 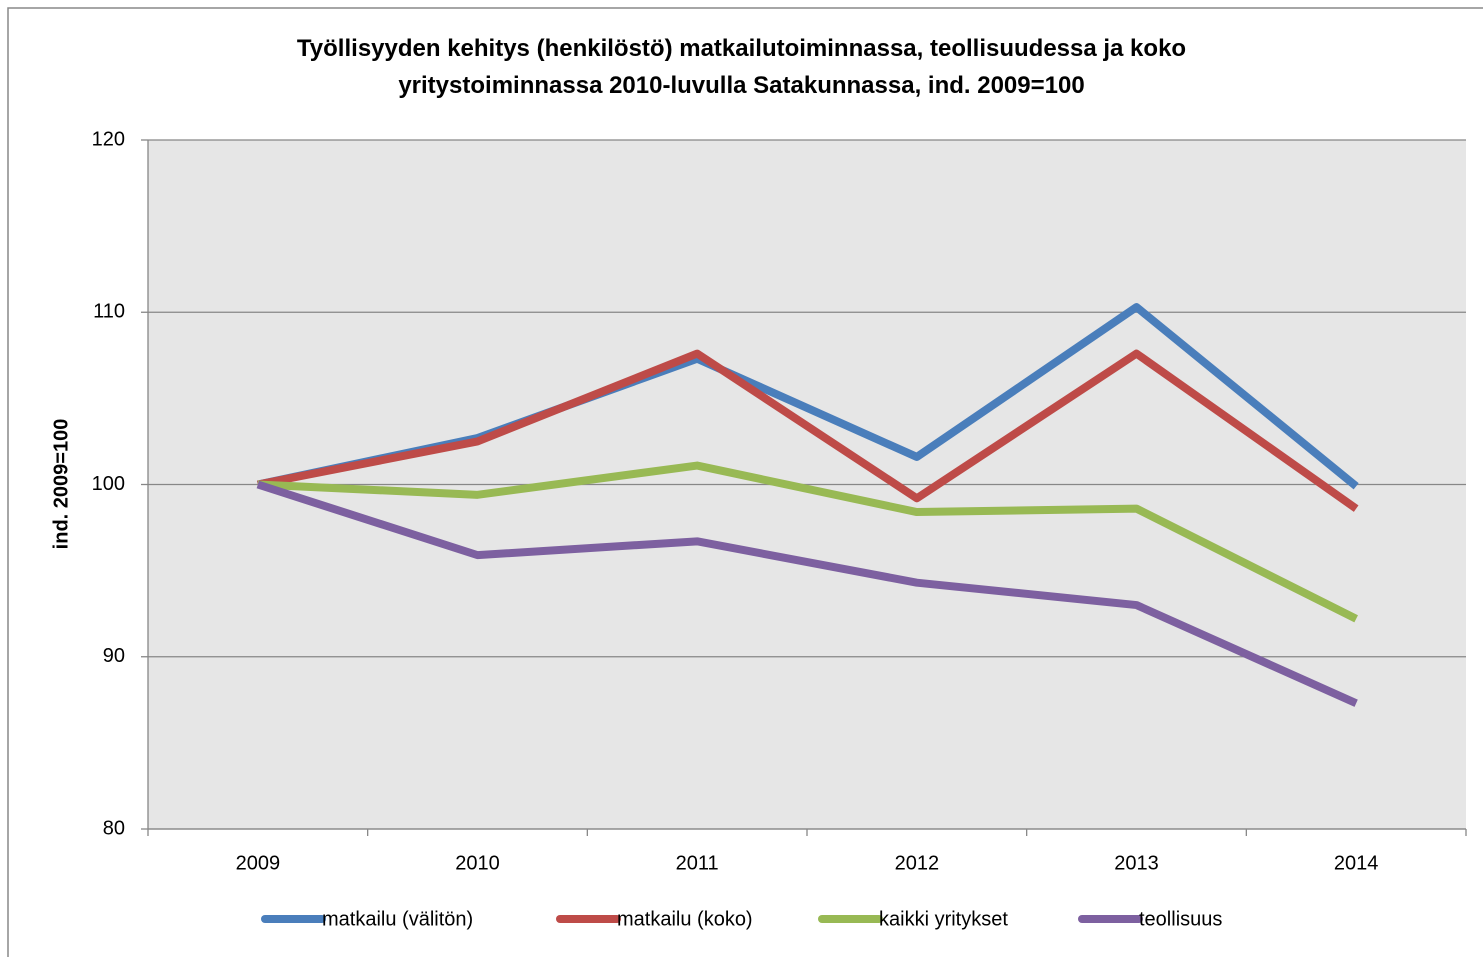 I want to click on y-tick-label: 90, so click(x=114, y=656).